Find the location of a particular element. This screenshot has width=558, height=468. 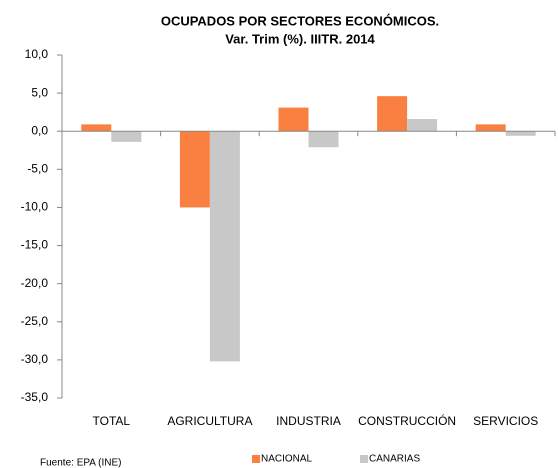

x-tick-label: TOTAL is located at coordinates (112, 421).